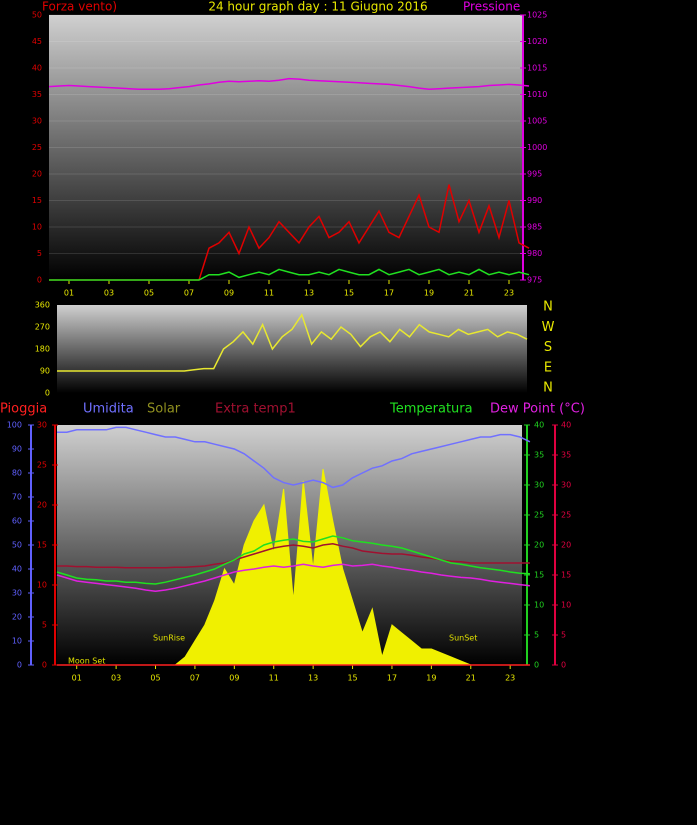 The image size is (697, 825). I want to click on annotation: Moon Set, so click(86, 661).